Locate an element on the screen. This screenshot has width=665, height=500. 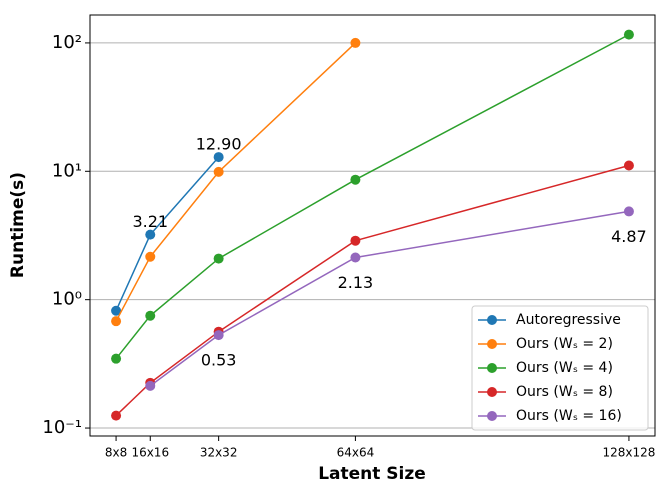
y-tick-label: 10⁰ is located at coordinates (67, 299).